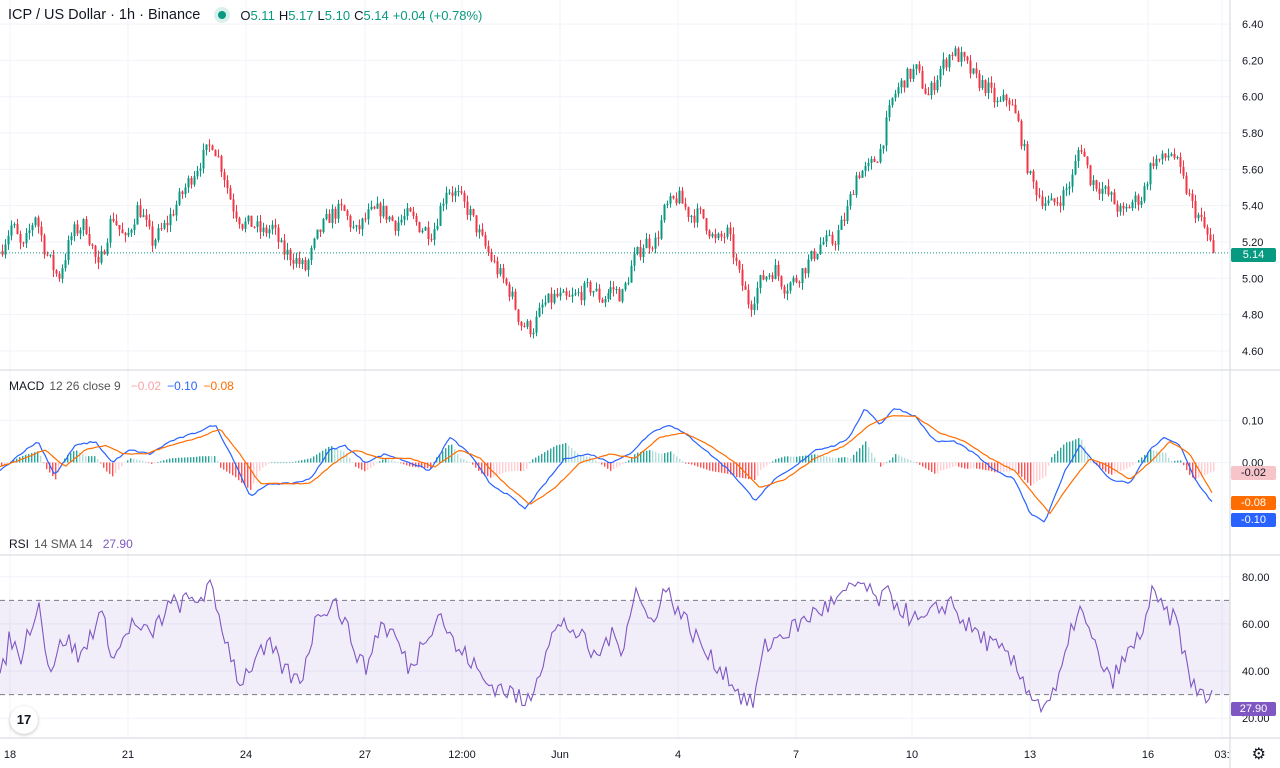 Image resolution: width=1280 pixels, height=768 pixels. I want to click on macd-value: −0.10, so click(182, 386).